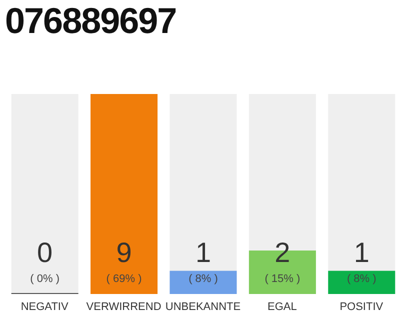  What do you see at coordinates (124, 252) in the screenshot?
I see `annotation: 9` at bounding box center [124, 252].